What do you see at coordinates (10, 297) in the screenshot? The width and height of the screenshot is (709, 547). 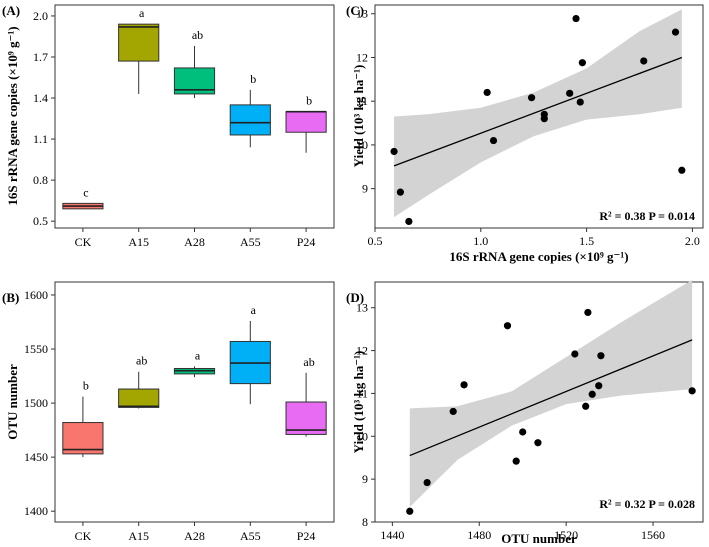 I see `panel-b-label: (B)` at bounding box center [10, 297].